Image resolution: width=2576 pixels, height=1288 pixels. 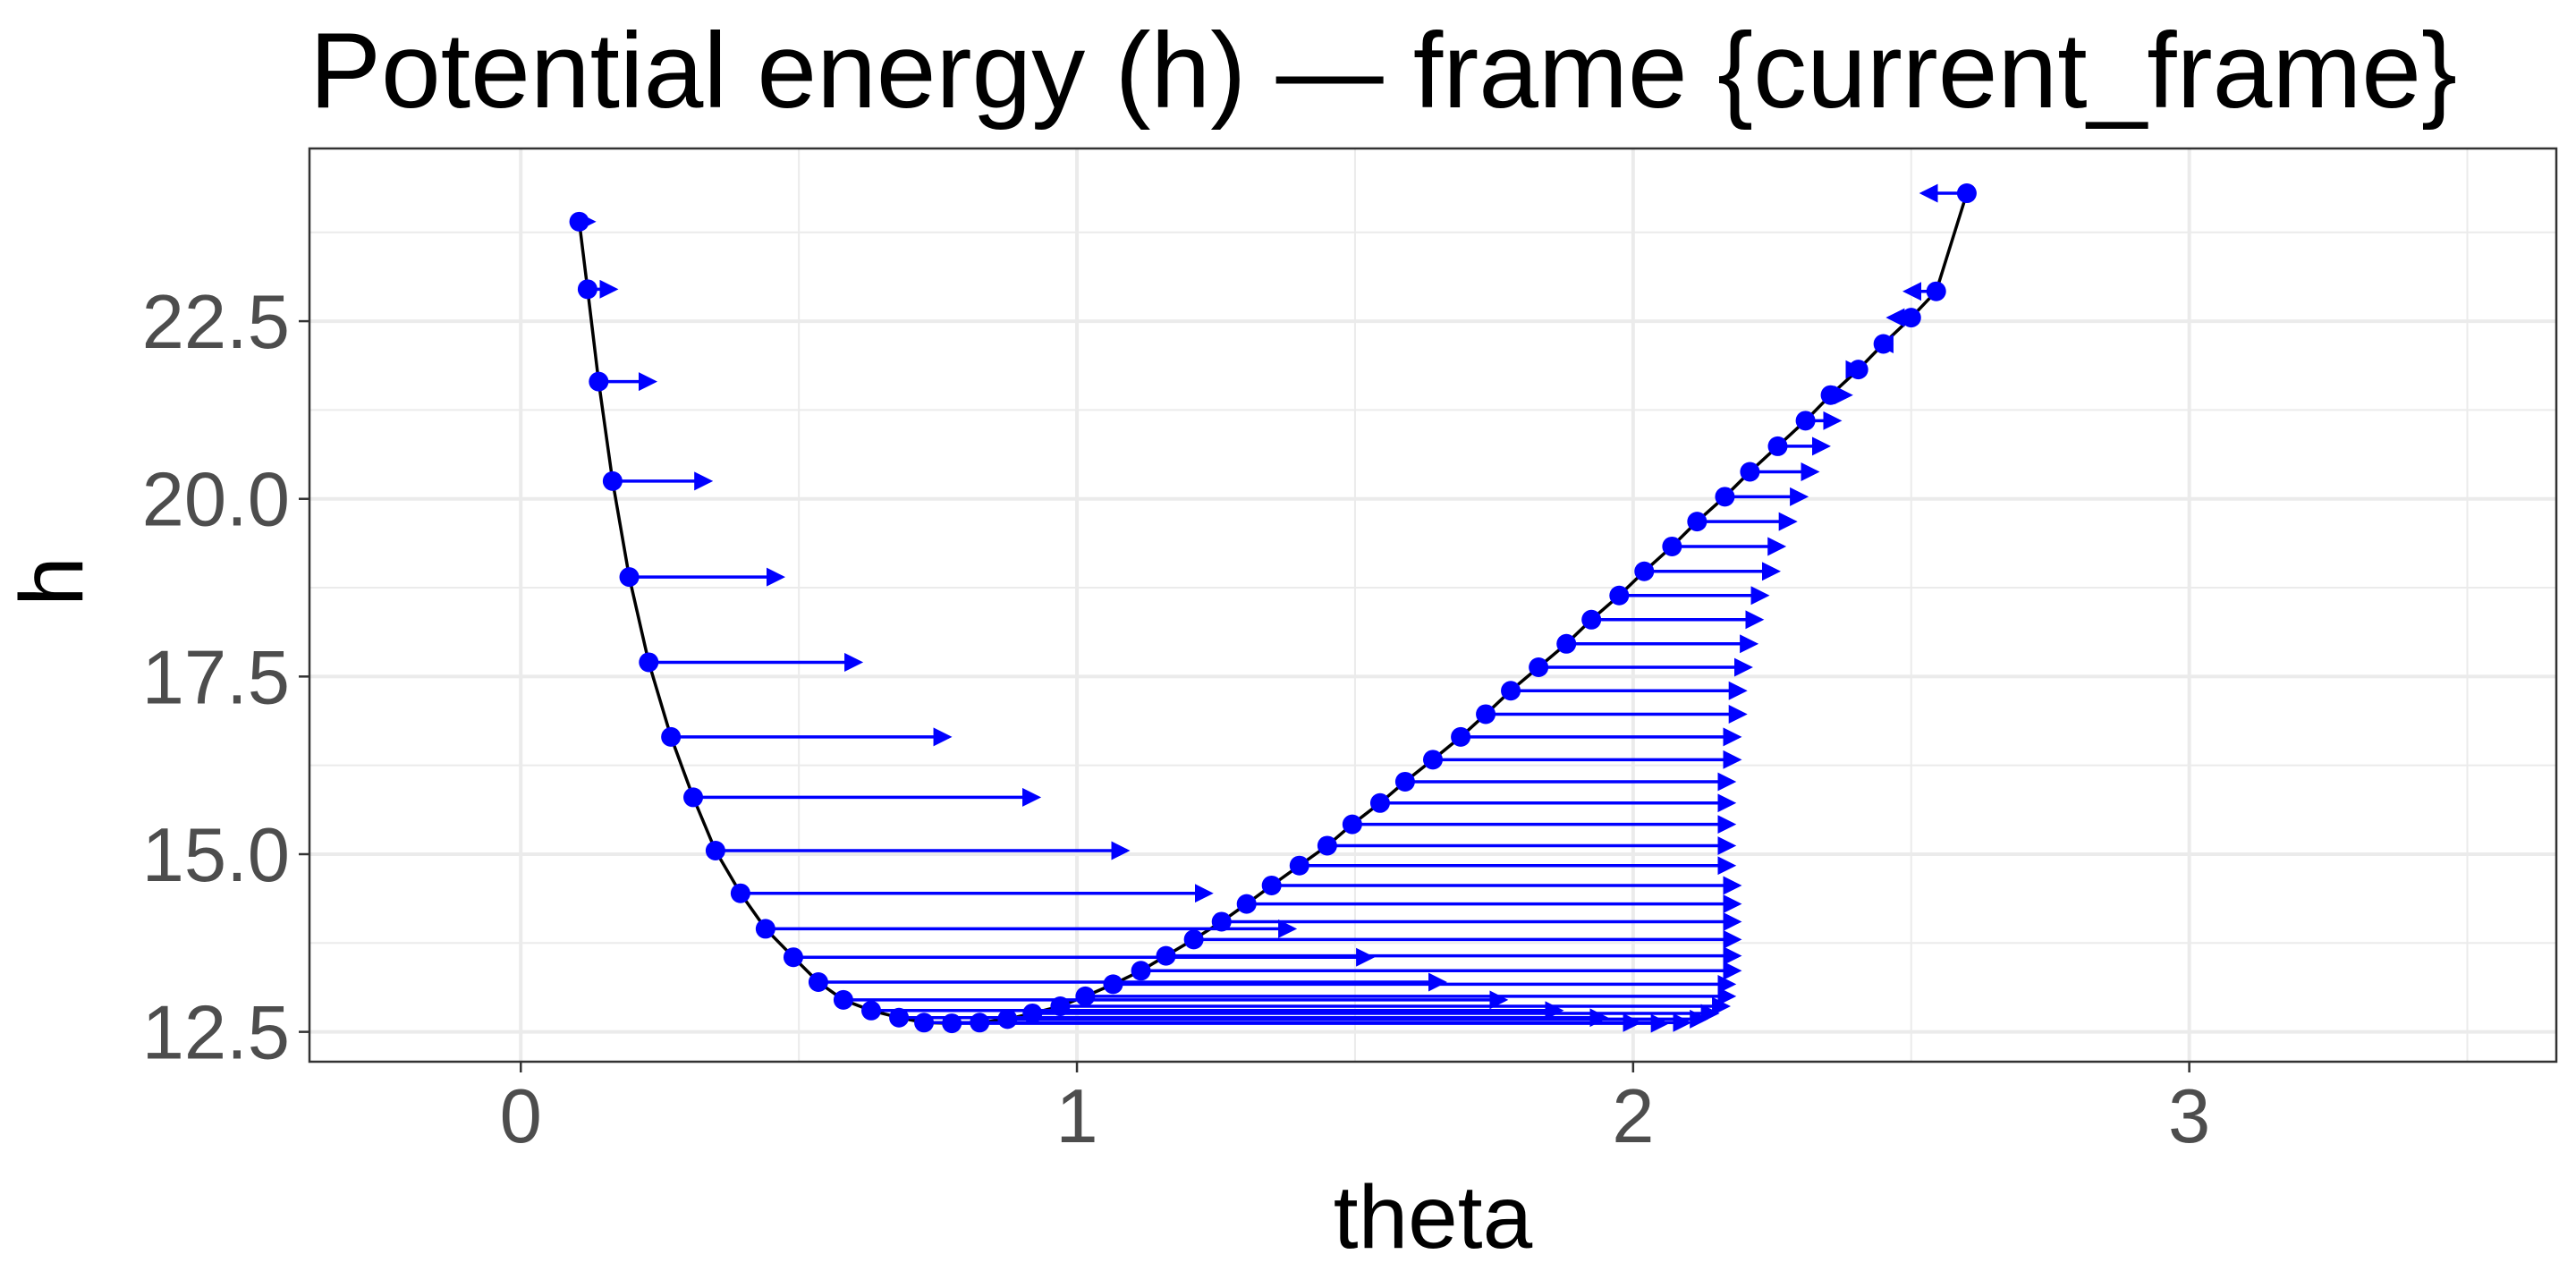 What do you see at coordinates (521, 1116) in the screenshot?
I see `x-tick-label: 0` at bounding box center [521, 1116].